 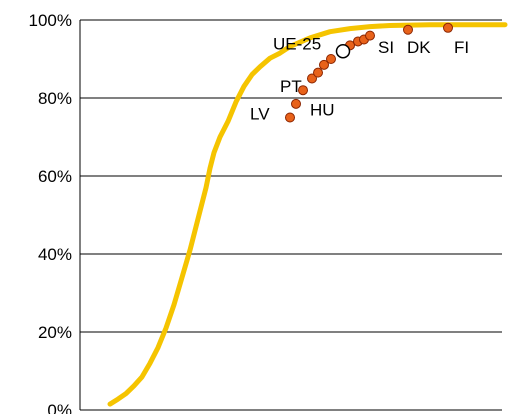 I want to click on y-tick-label: 0%, so click(x=59, y=407).